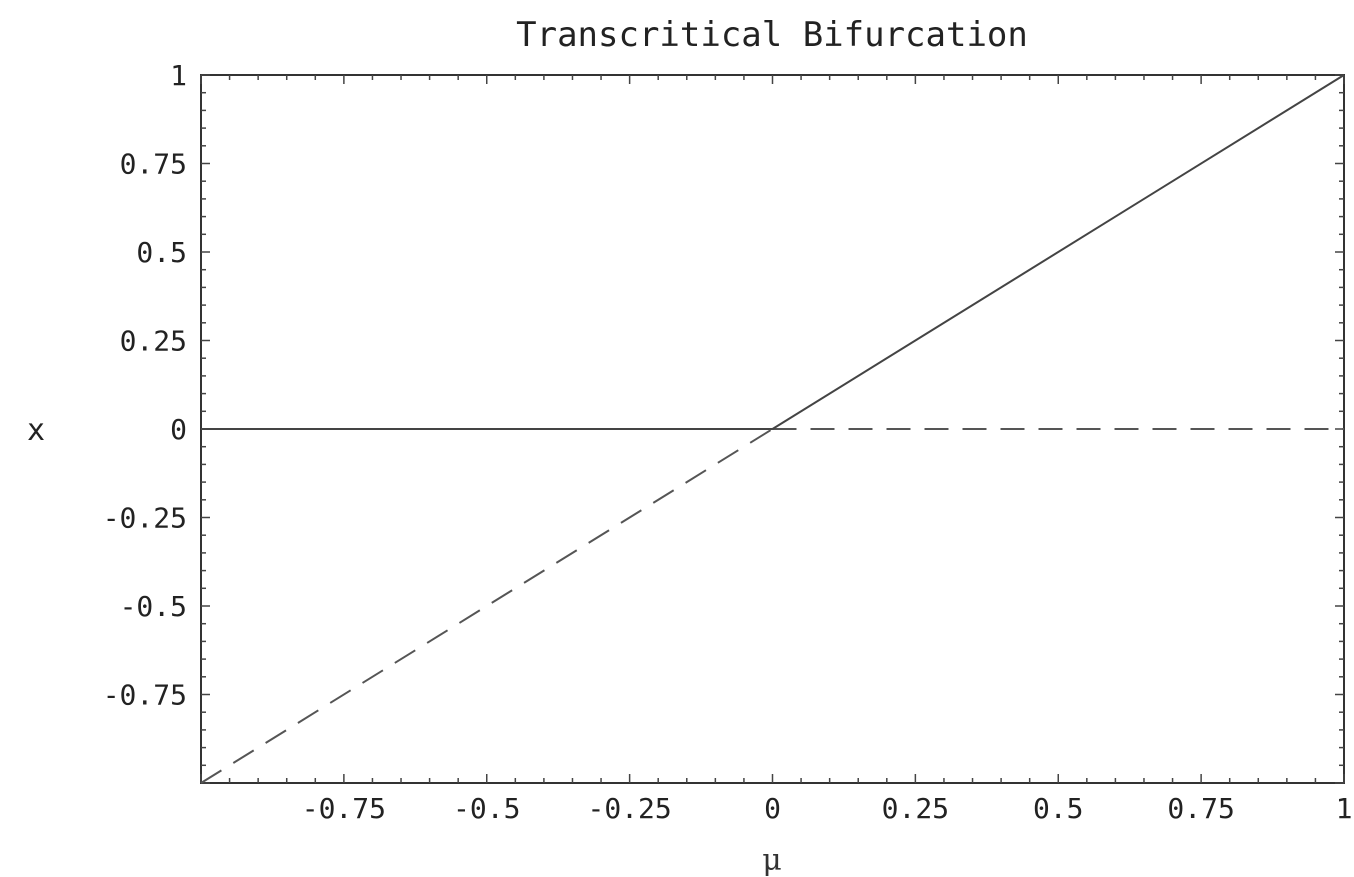  Describe the element at coordinates (772, 35) in the screenshot. I see `chart-title: Transcritical Bifurcation` at that location.